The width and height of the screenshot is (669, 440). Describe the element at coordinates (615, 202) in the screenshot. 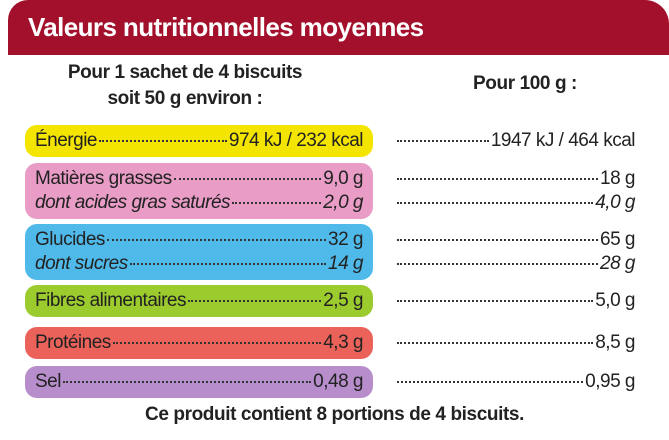

I see `per100-value: 4,0 g` at that location.